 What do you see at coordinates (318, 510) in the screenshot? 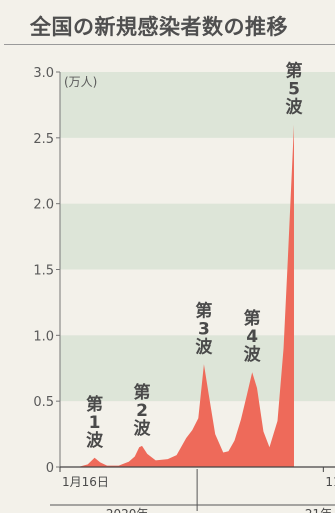
I see `year-label: 21年` at bounding box center [318, 510].